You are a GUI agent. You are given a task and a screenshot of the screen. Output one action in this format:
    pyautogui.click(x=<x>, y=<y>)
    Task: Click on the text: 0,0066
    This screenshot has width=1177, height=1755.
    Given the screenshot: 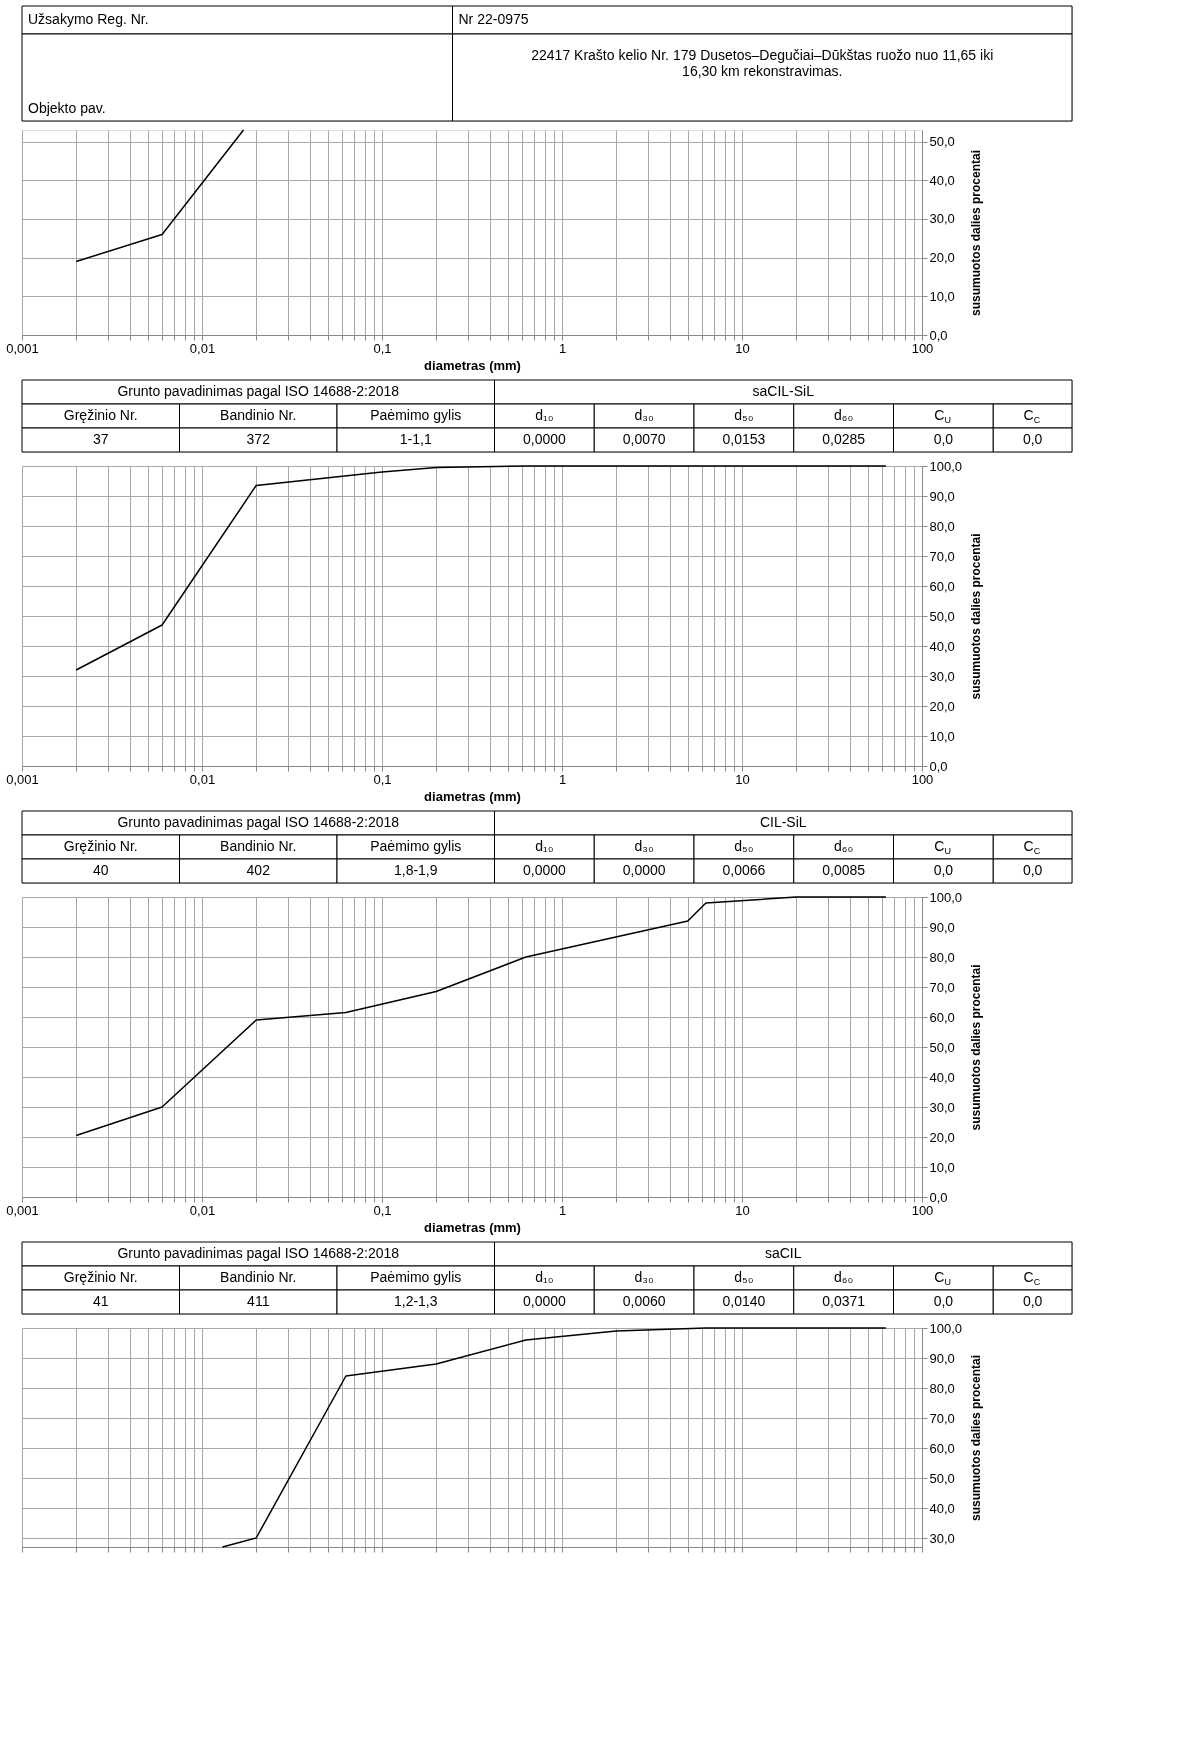 What is the action you would take?
    pyautogui.click(x=744, y=870)
    